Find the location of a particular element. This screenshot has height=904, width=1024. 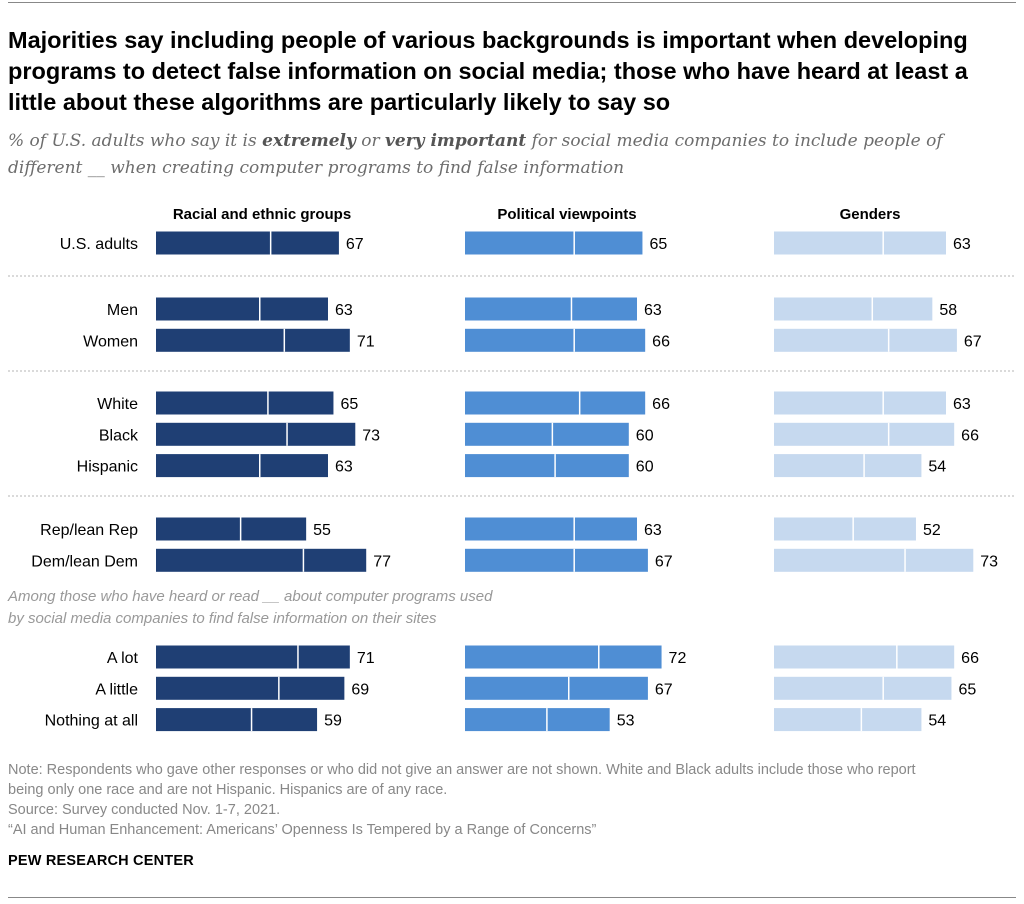

bar-genders-men is located at coordinates (853, 309).